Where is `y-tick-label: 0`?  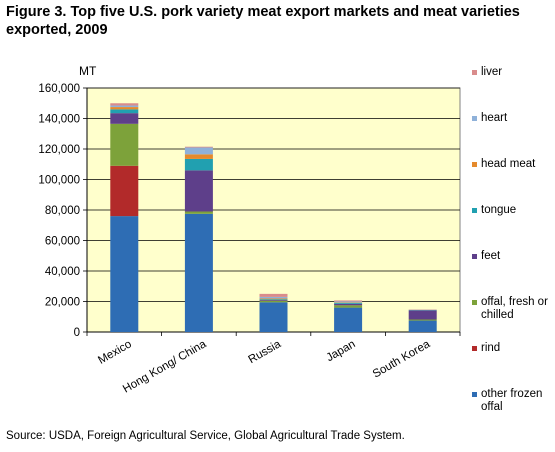 y-tick-label: 0 is located at coordinates (77, 333).